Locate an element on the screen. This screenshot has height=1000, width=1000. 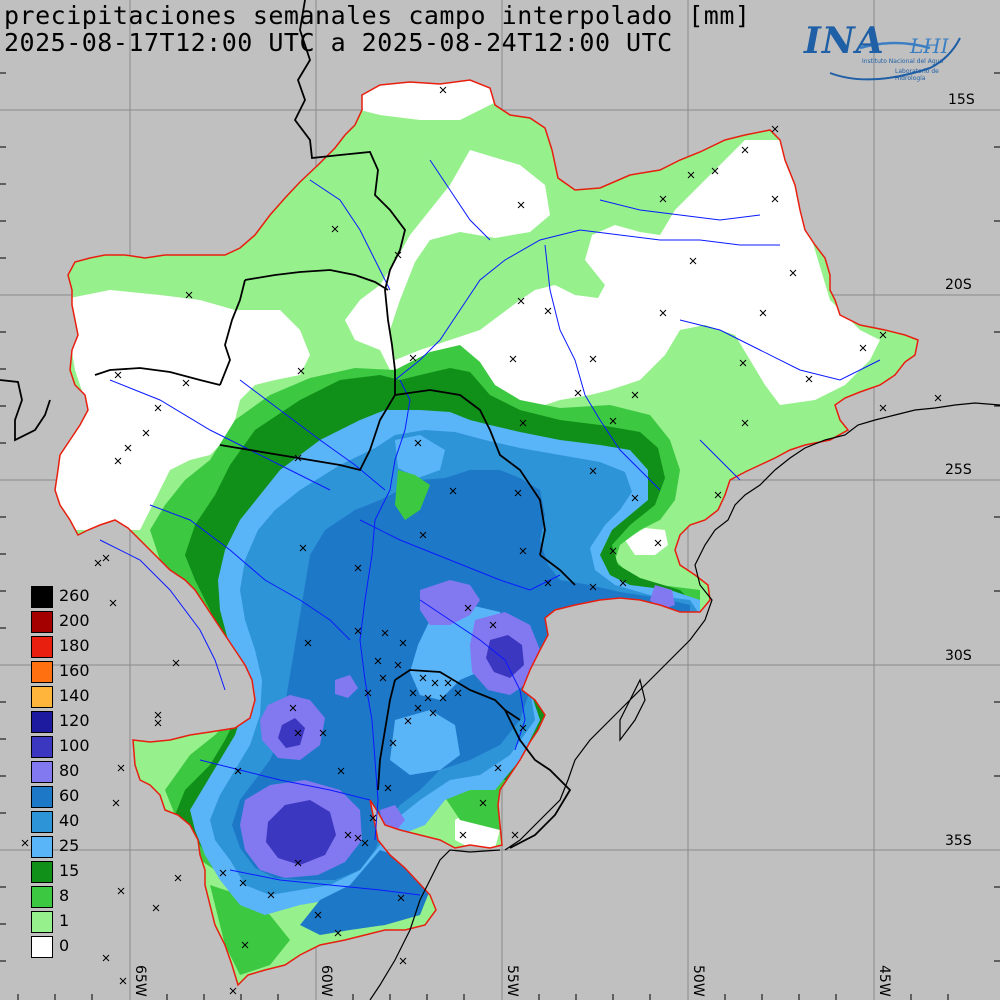
legend-label: 25 is located at coordinates (69, 845).